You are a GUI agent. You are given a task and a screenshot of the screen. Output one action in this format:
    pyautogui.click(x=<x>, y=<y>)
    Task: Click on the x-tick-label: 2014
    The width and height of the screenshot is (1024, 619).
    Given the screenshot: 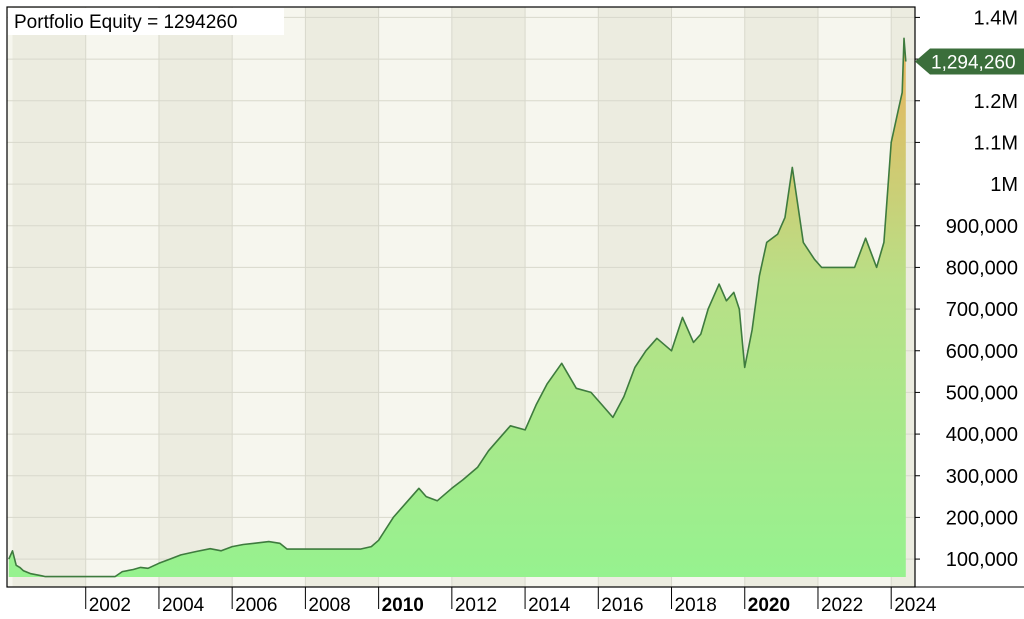 What is the action you would take?
    pyautogui.click(x=549, y=605)
    